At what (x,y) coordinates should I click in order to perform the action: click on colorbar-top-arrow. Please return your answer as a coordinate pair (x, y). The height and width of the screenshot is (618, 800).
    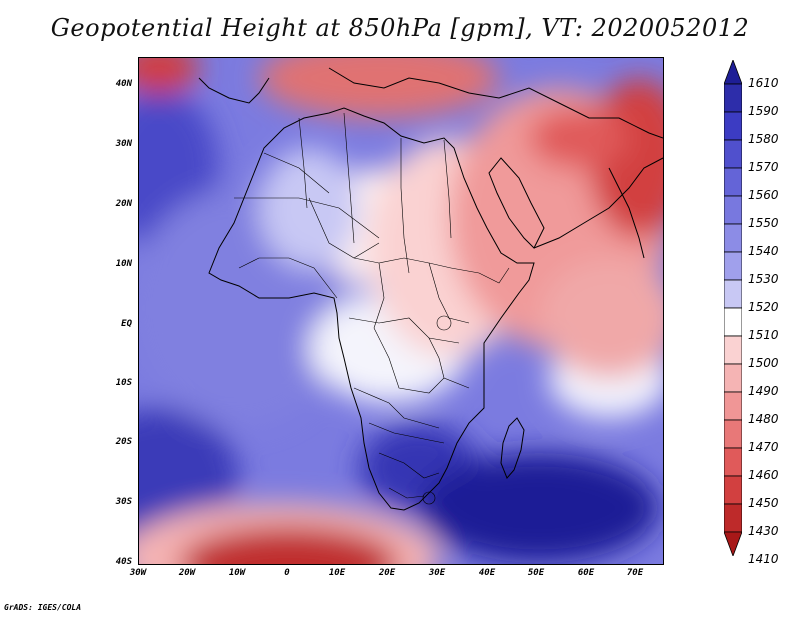
    Looking at the image, I should click on (733, 72).